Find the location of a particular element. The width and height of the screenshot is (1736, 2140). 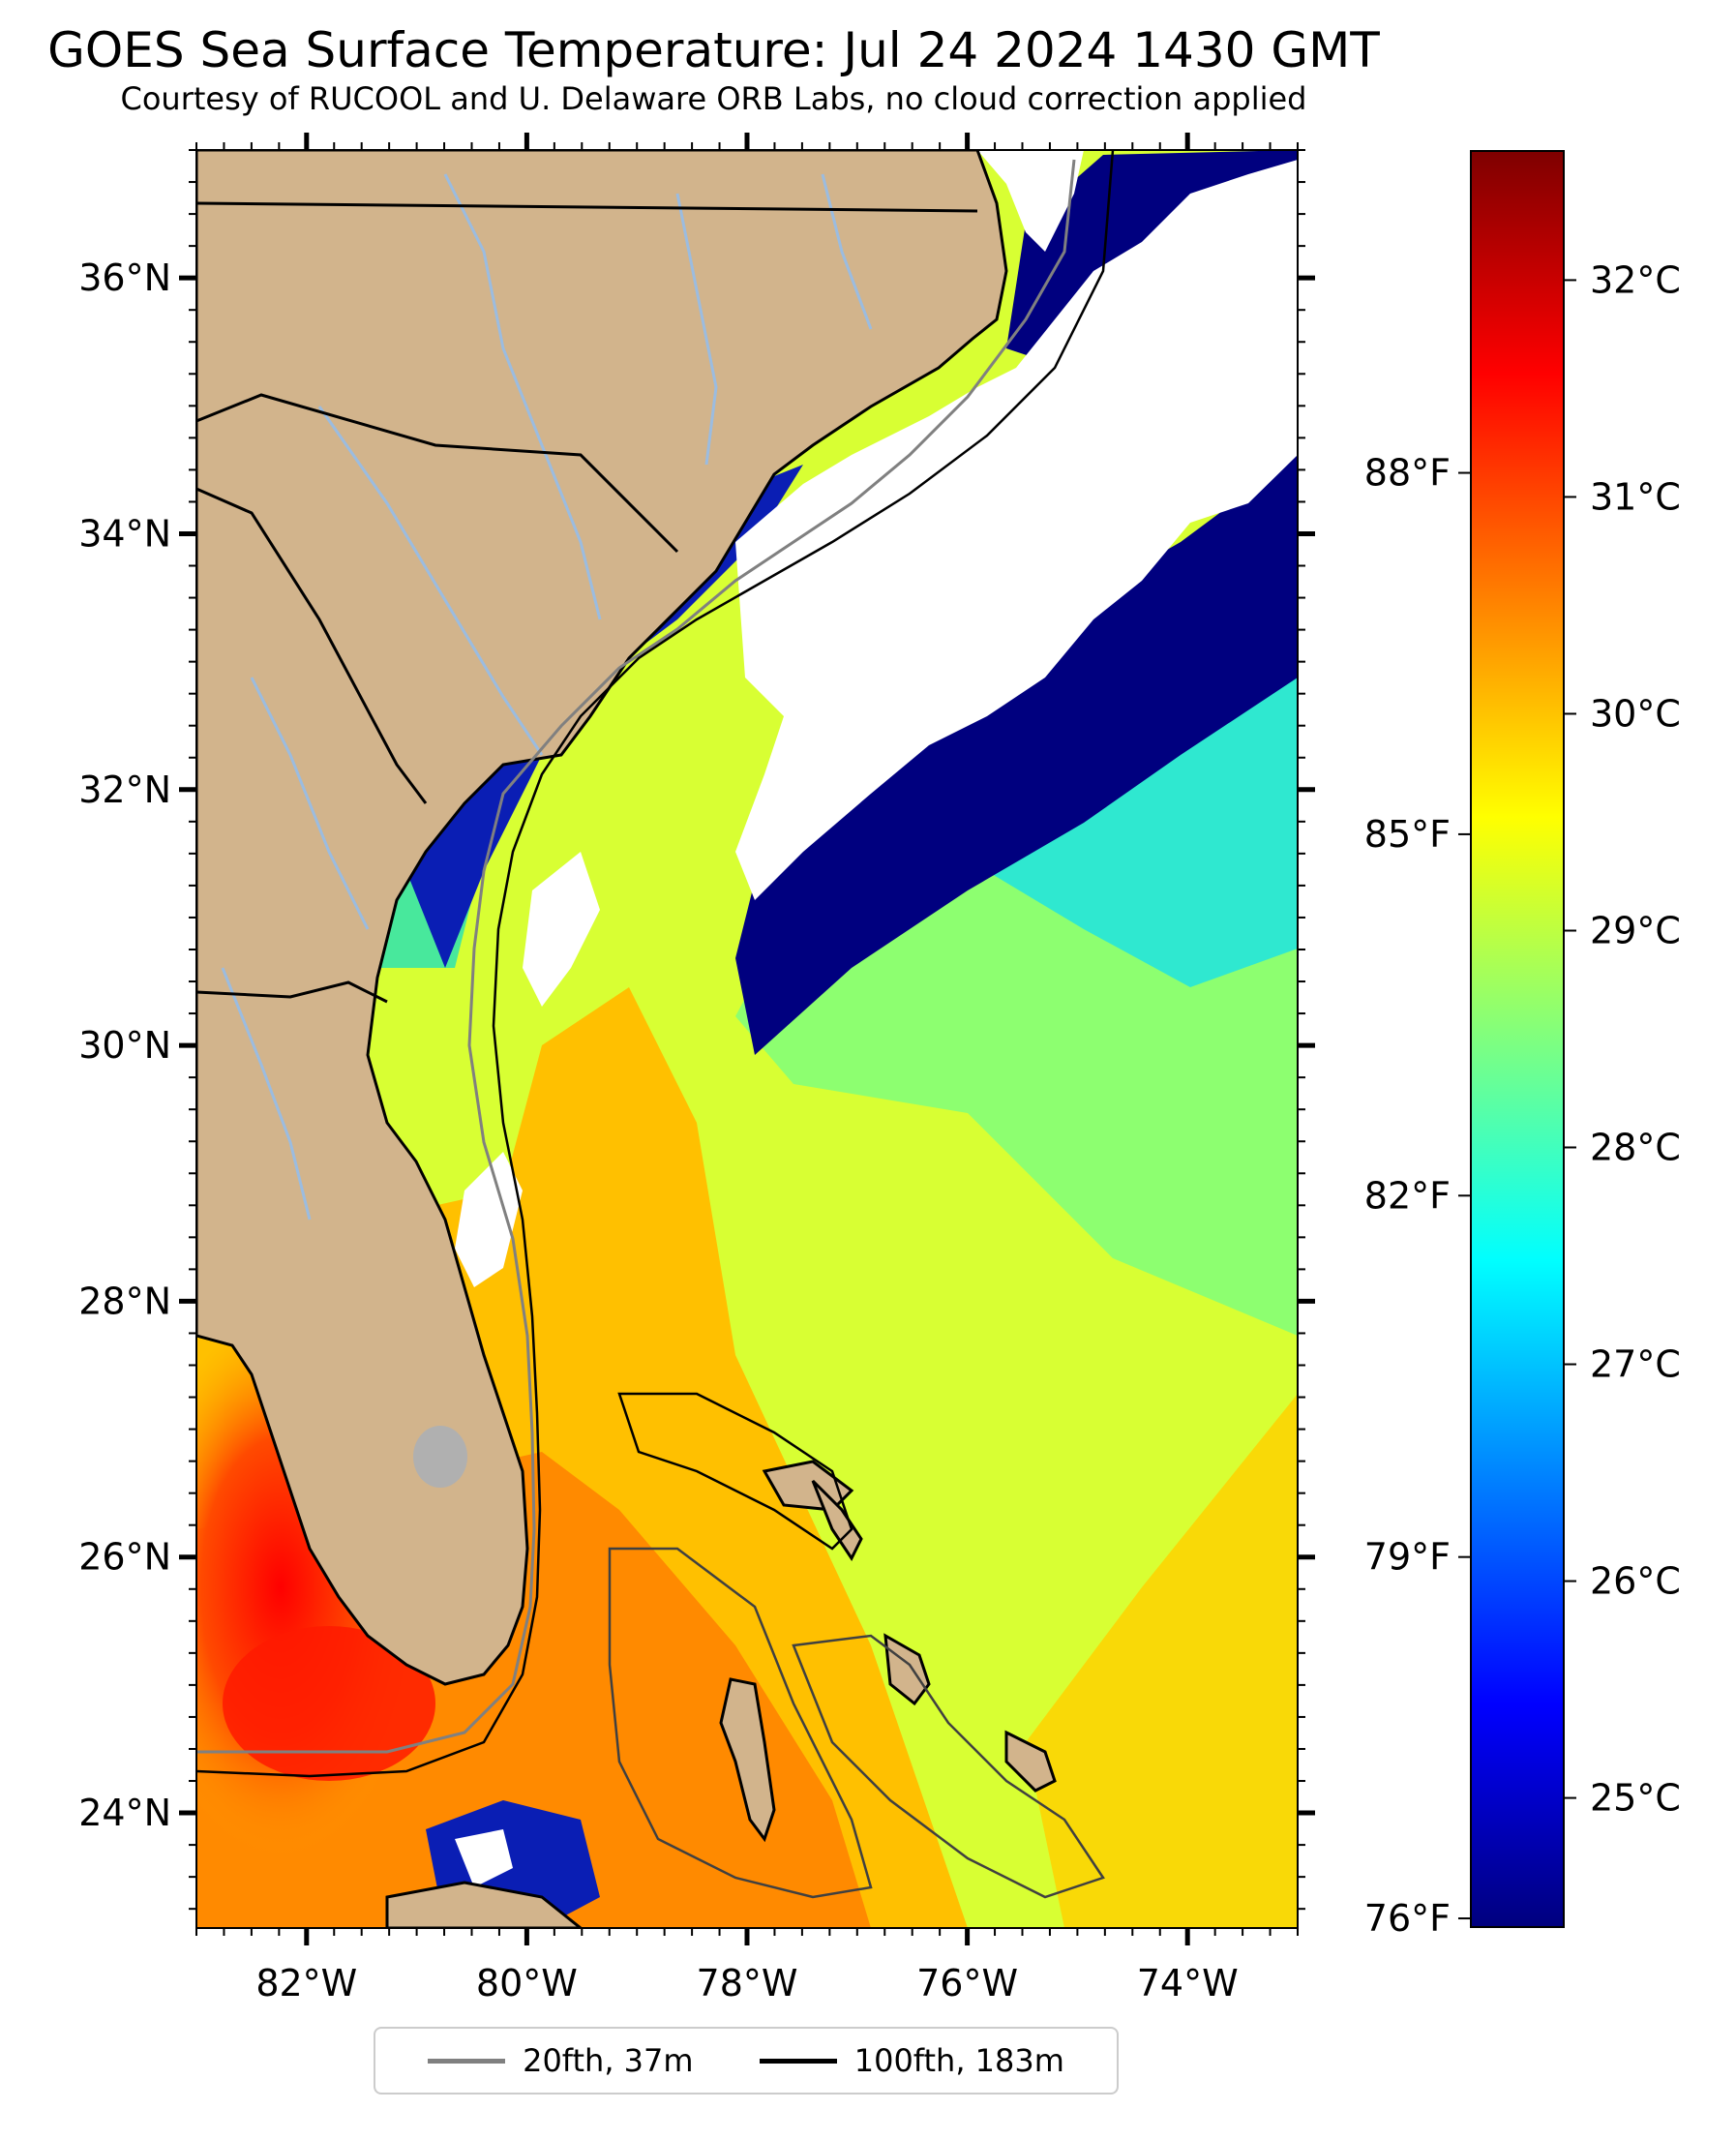

fahrenheit-axis: 76°F 79°F 82°F 85°F 88°F is located at coordinates (1417, 1196).